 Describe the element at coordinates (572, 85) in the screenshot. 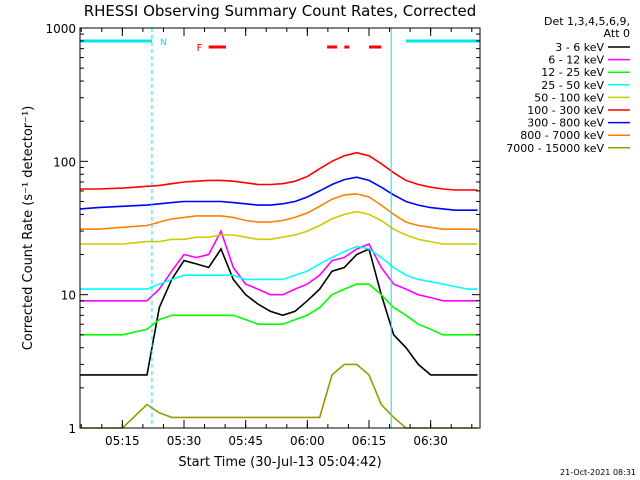

I see `legend-label-3: 25 - 50 keV` at that location.